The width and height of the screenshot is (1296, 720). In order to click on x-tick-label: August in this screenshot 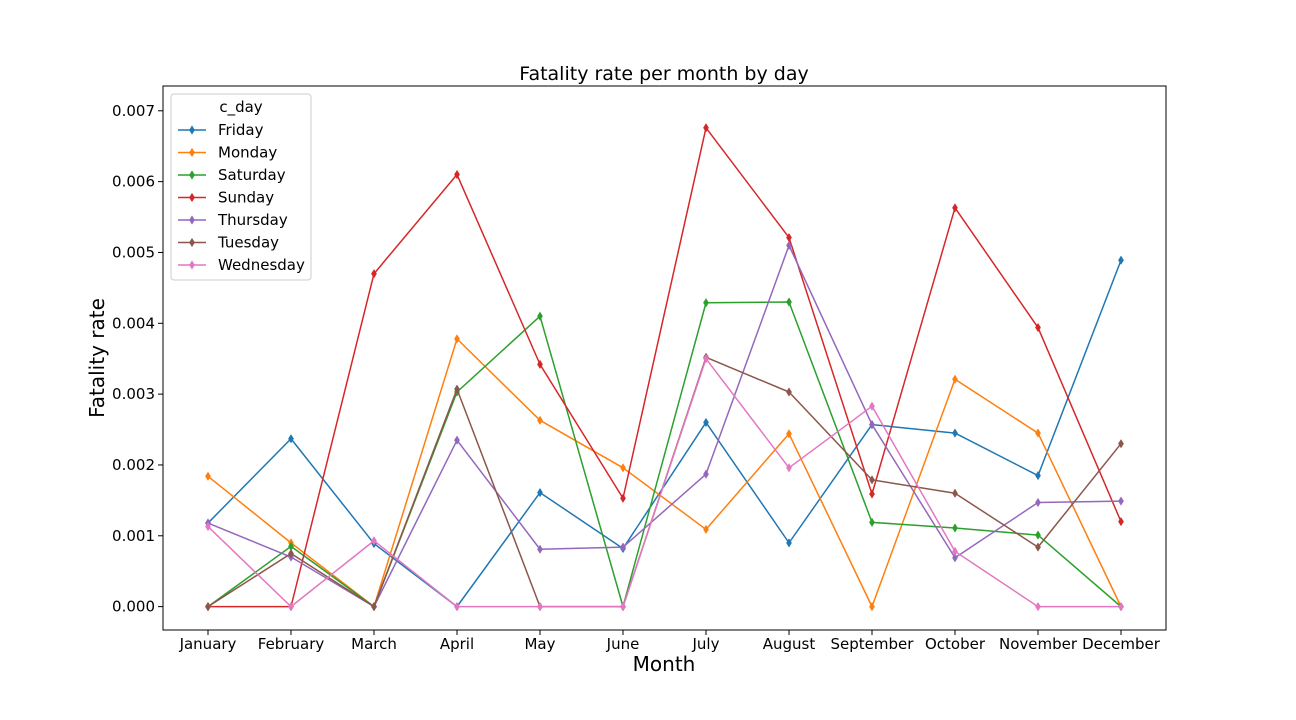, I will do `click(789, 644)`.